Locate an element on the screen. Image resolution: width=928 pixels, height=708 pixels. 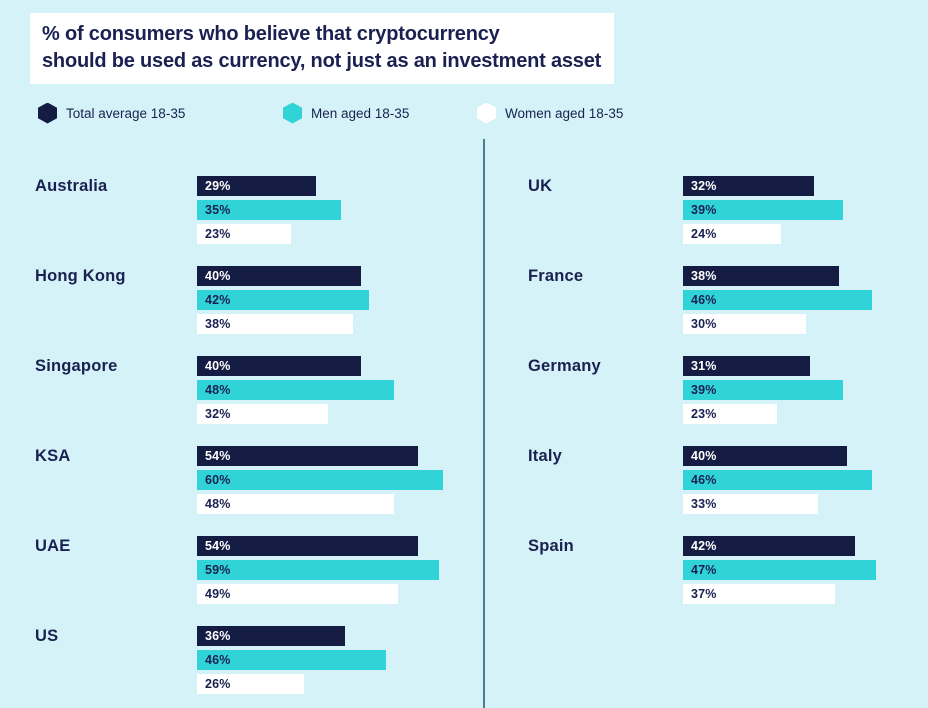
bar-total-average-18-35-spain: 42% is located at coordinates (769, 546).